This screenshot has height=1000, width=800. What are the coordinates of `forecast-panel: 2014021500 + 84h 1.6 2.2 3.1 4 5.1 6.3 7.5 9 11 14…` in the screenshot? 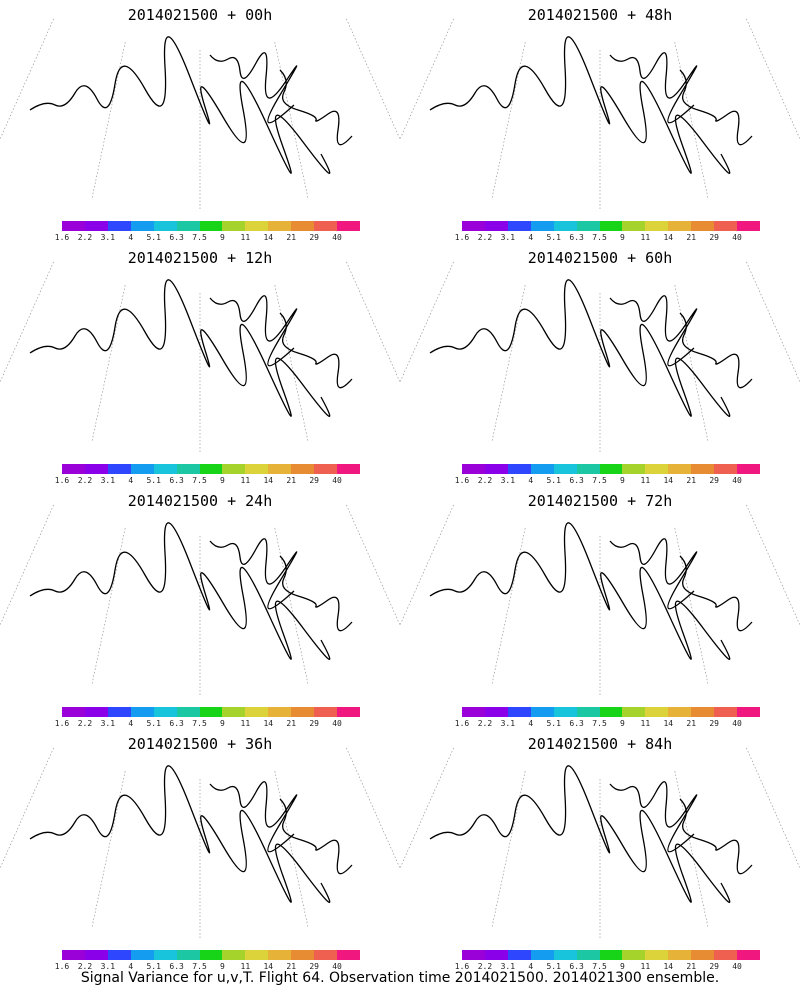 It's located at (600, 850).